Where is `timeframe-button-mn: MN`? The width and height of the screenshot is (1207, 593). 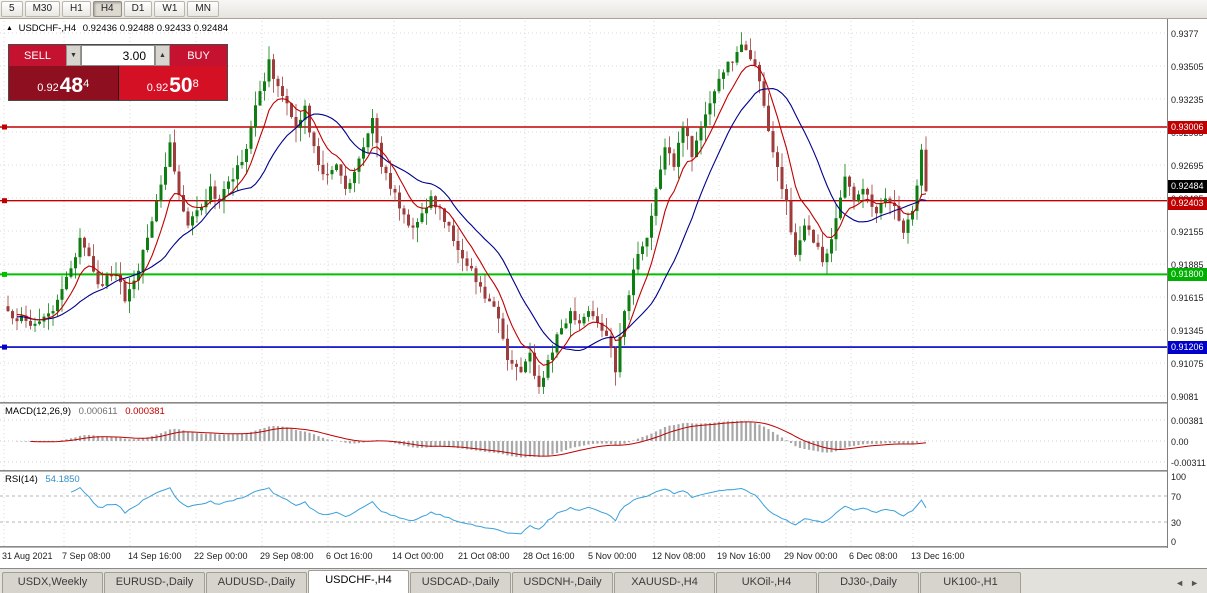
timeframe-button-mn: MN is located at coordinates (203, 9).